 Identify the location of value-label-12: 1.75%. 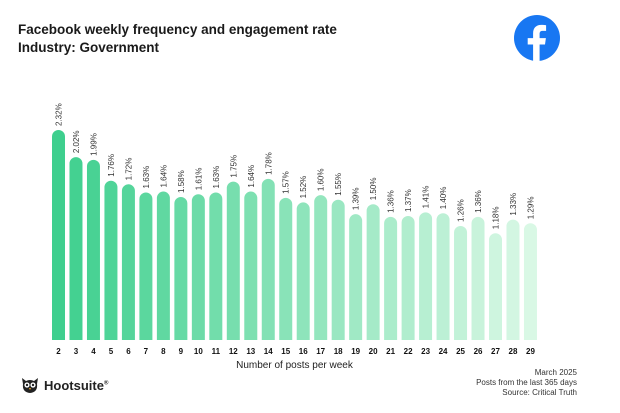
(233, 166).